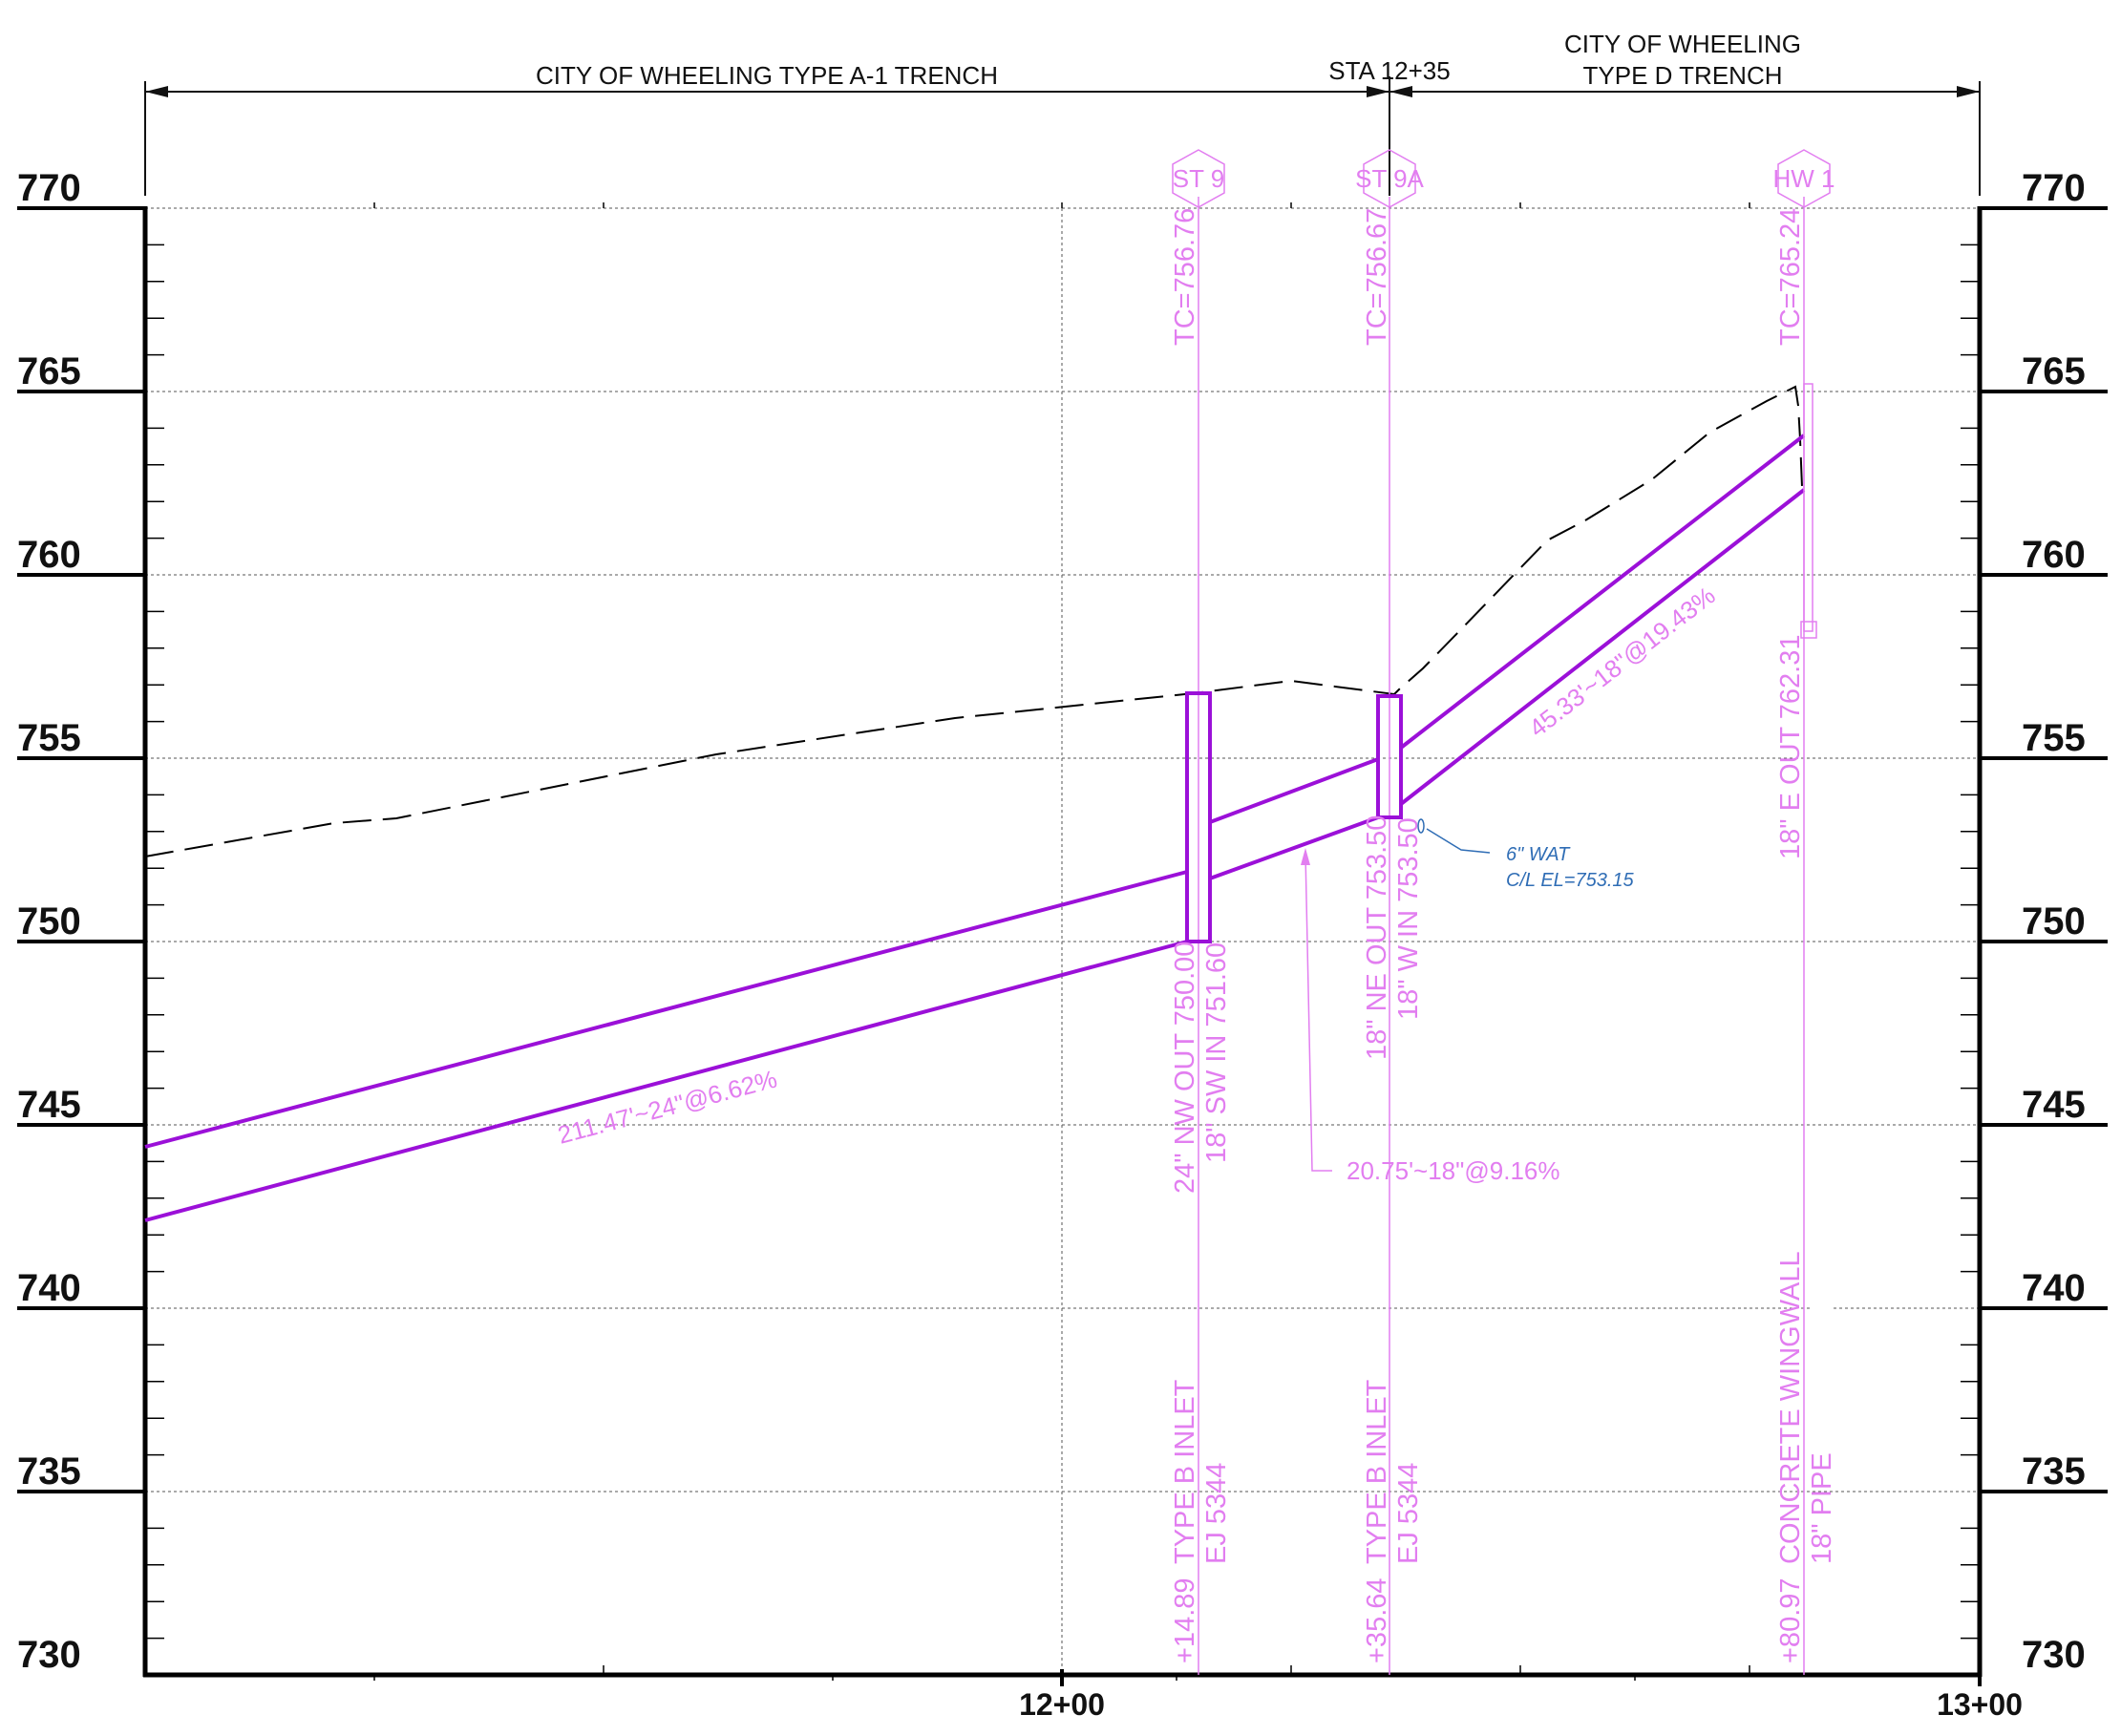 Image resolution: width=2121 pixels, height=1736 pixels. I want to click on hw1-type-label: CONCRETE WINGWALL, so click(1790, 1407).